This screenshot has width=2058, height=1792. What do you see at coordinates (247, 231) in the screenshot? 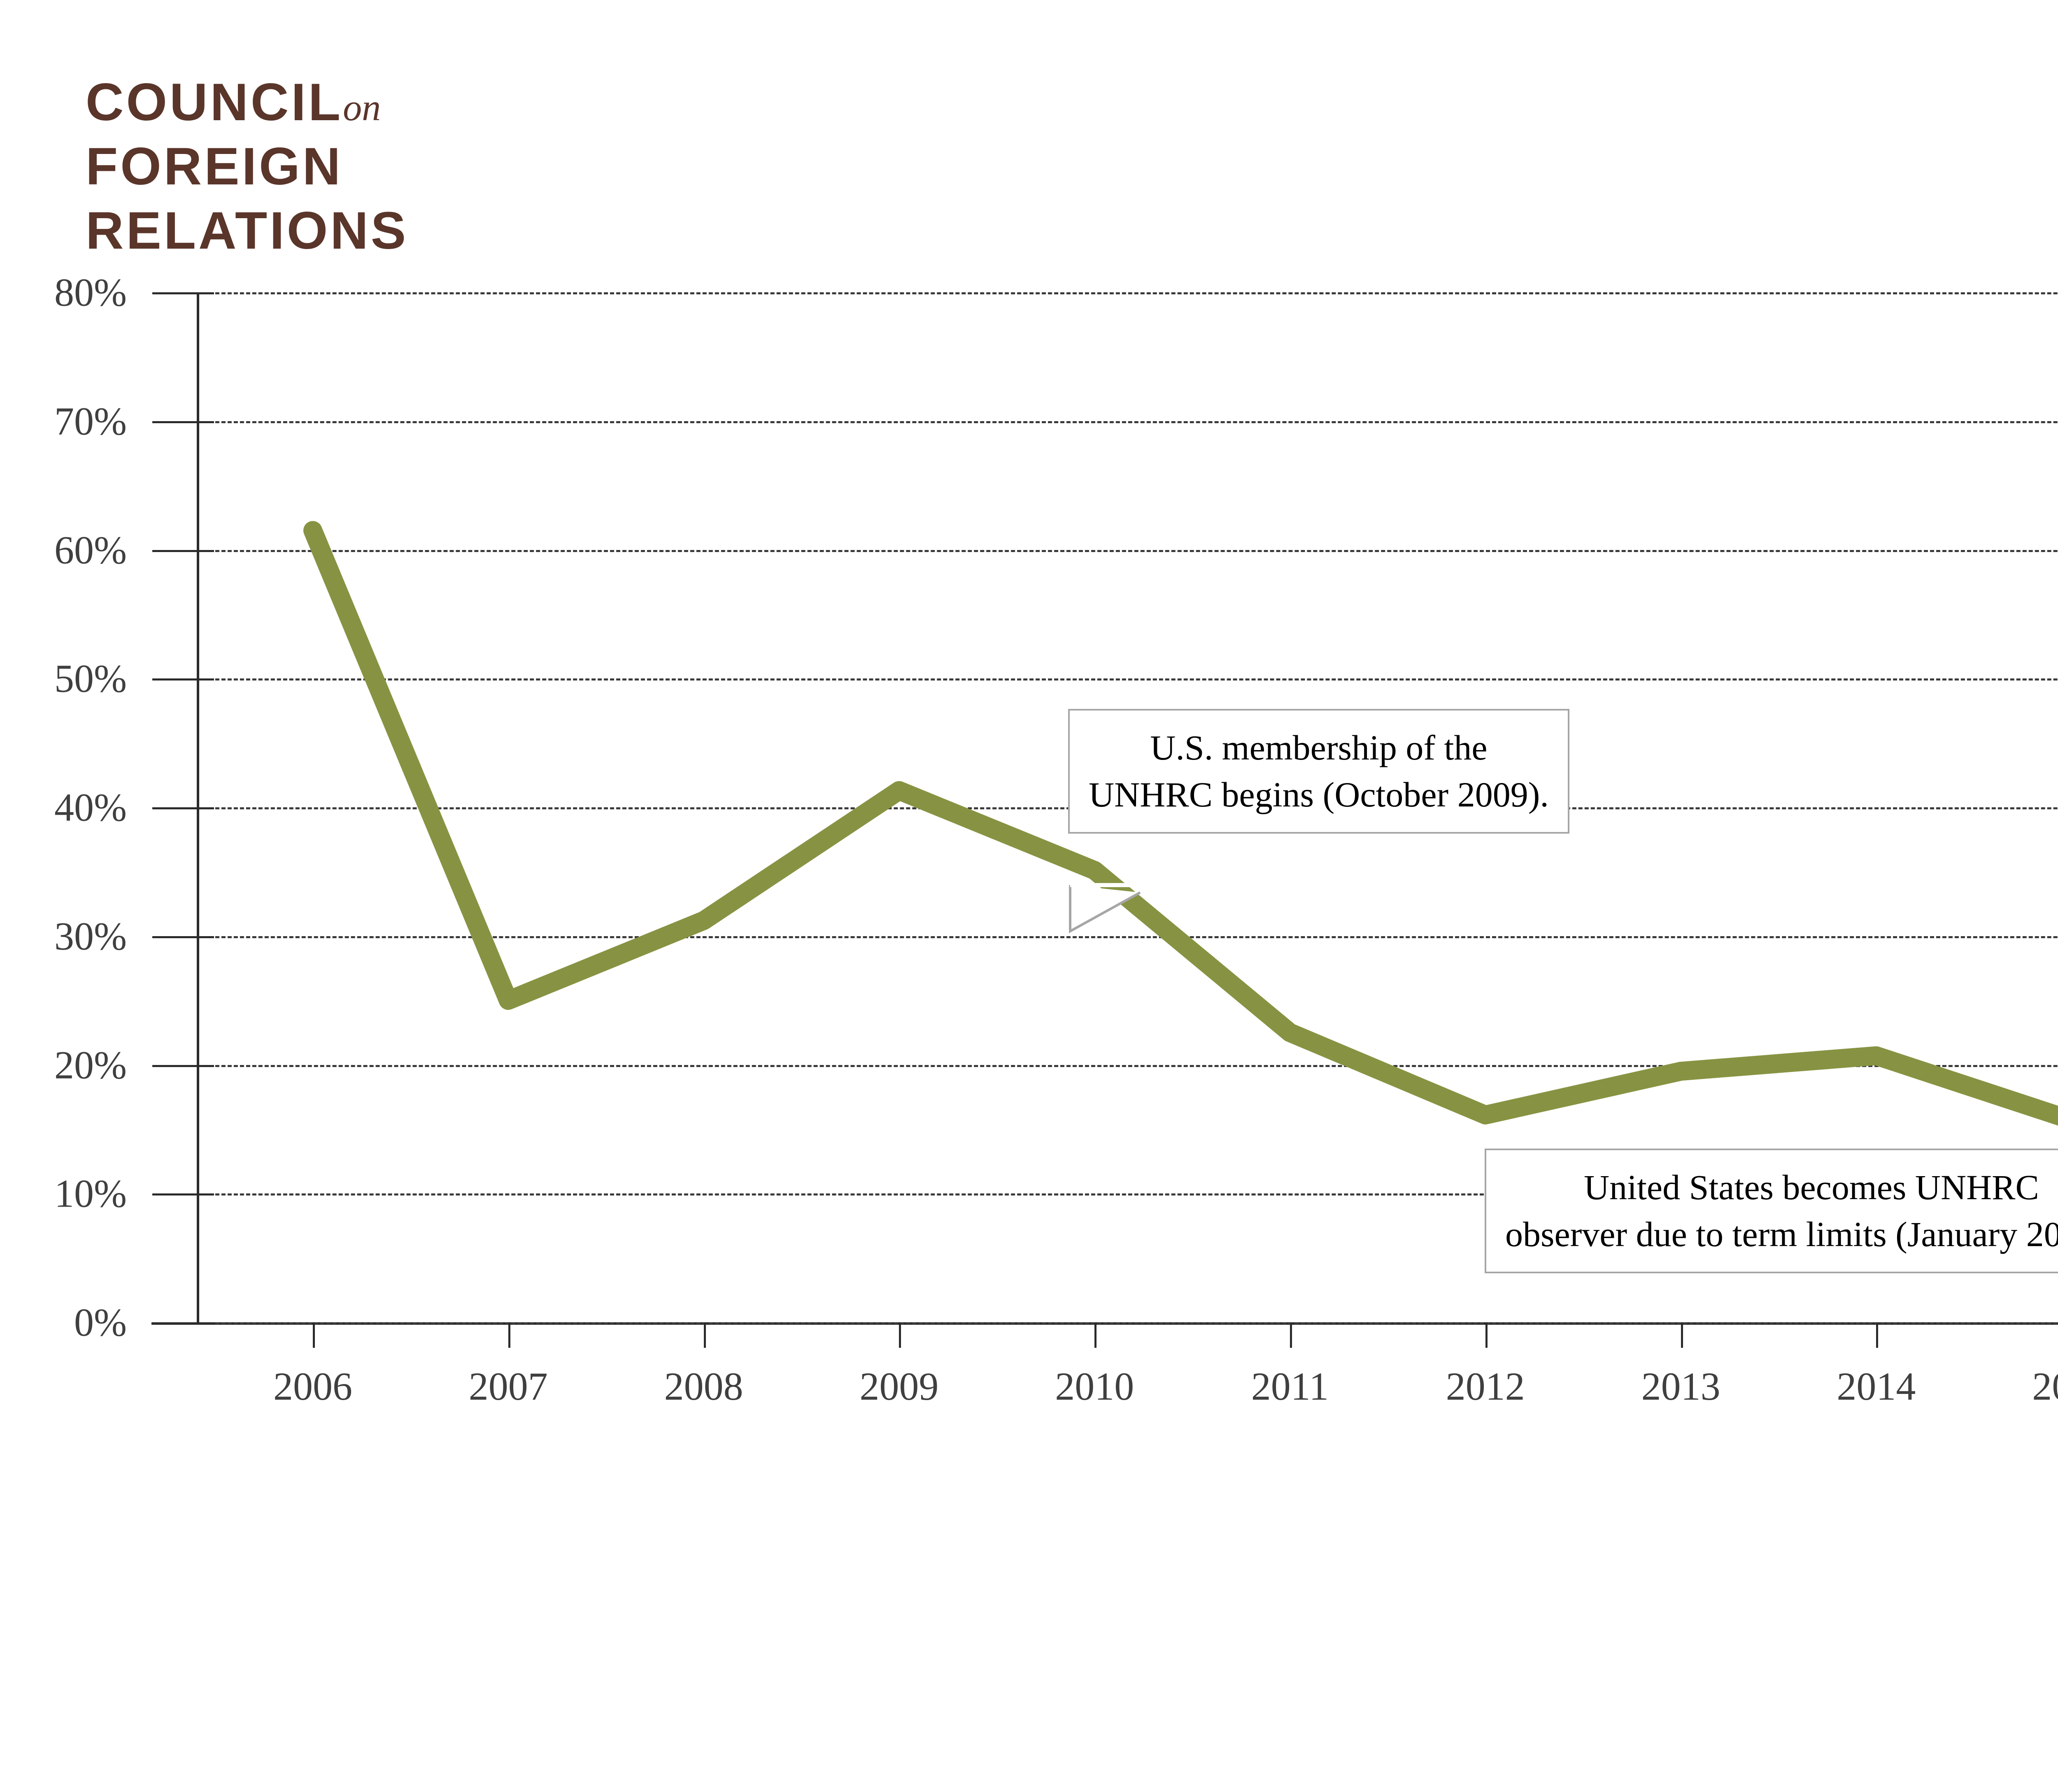
I see `logo-line-relations: RELATIONS` at bounding box center [247, 231].